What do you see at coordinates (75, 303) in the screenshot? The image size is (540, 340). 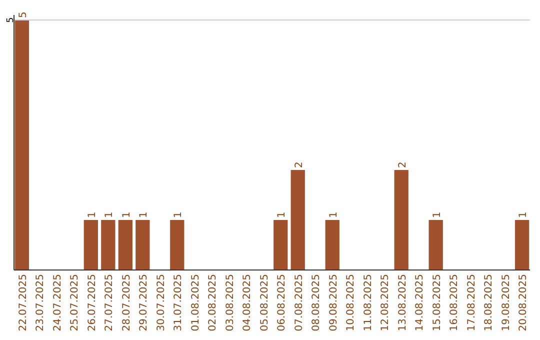 I see `x-tick-label: 25.07.2025` at bounding box center [75, 303].